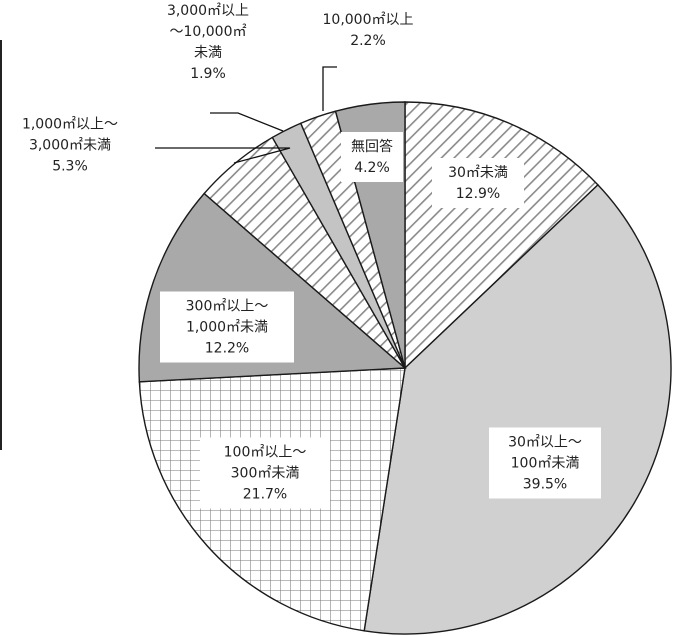 The image size is (679, 636). I want to click on slice-label-5: 1,000㎡以上～ 3,000㎡未満 5.3%, so click(70, 146).